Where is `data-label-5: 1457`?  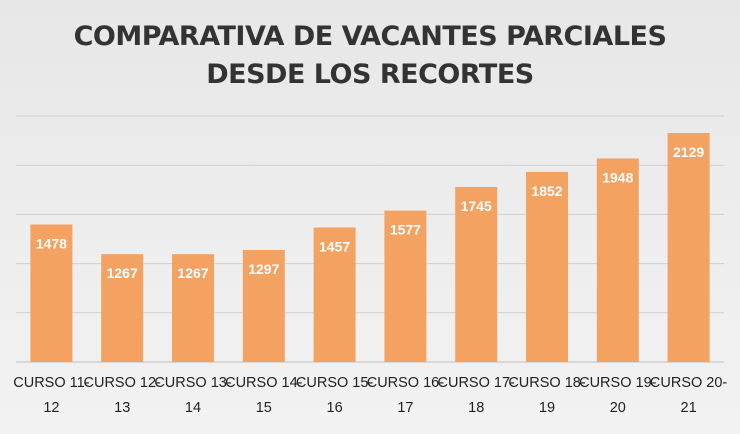
data-label-5: 1457 is located at coordinates (334, 246).